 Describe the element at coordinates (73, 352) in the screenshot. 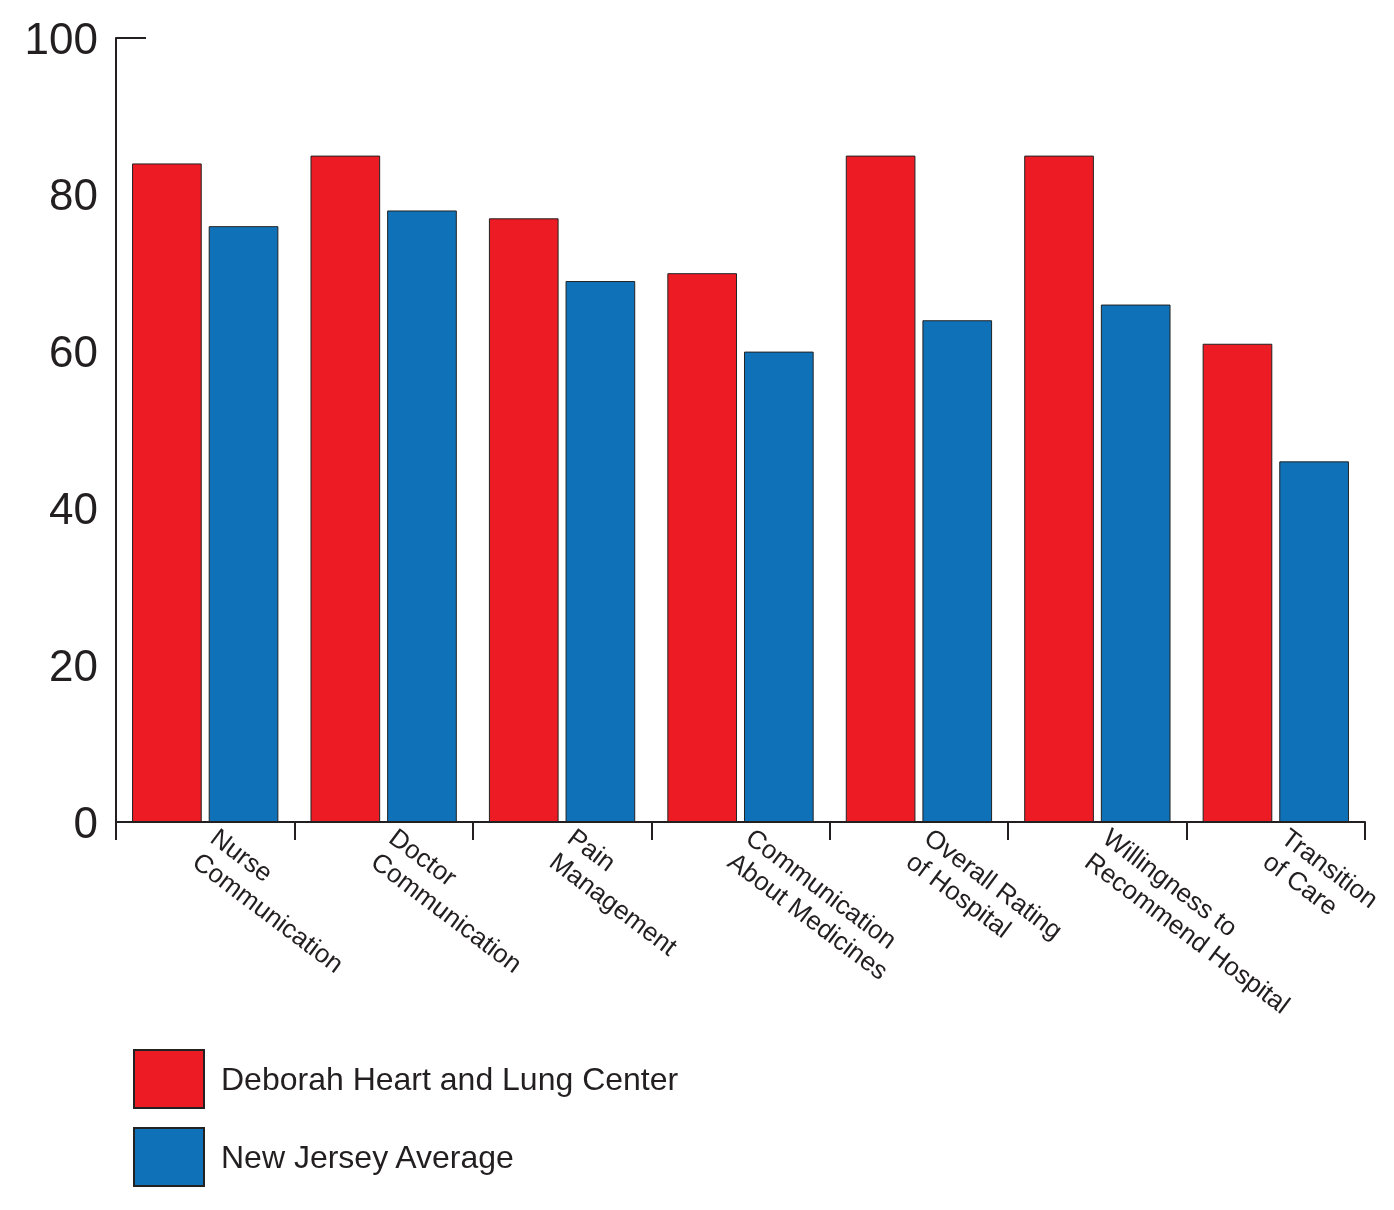

I see `y-tick-label: 60` at that location.